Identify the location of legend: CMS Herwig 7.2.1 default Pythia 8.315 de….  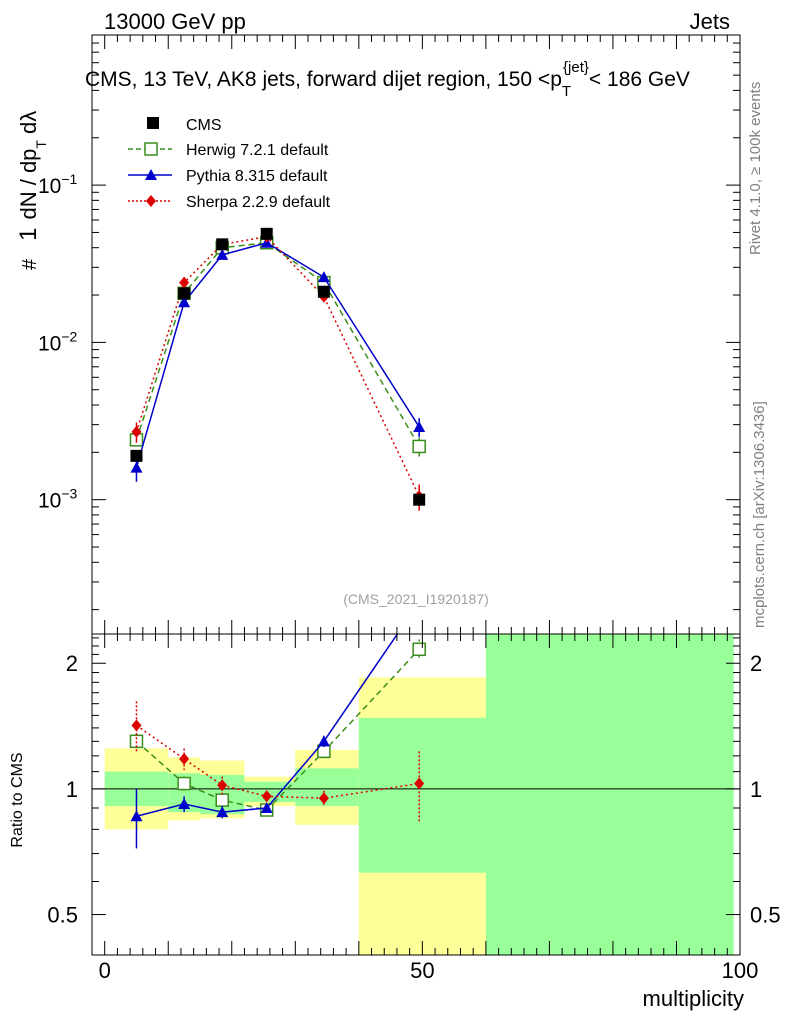
(229, 164).